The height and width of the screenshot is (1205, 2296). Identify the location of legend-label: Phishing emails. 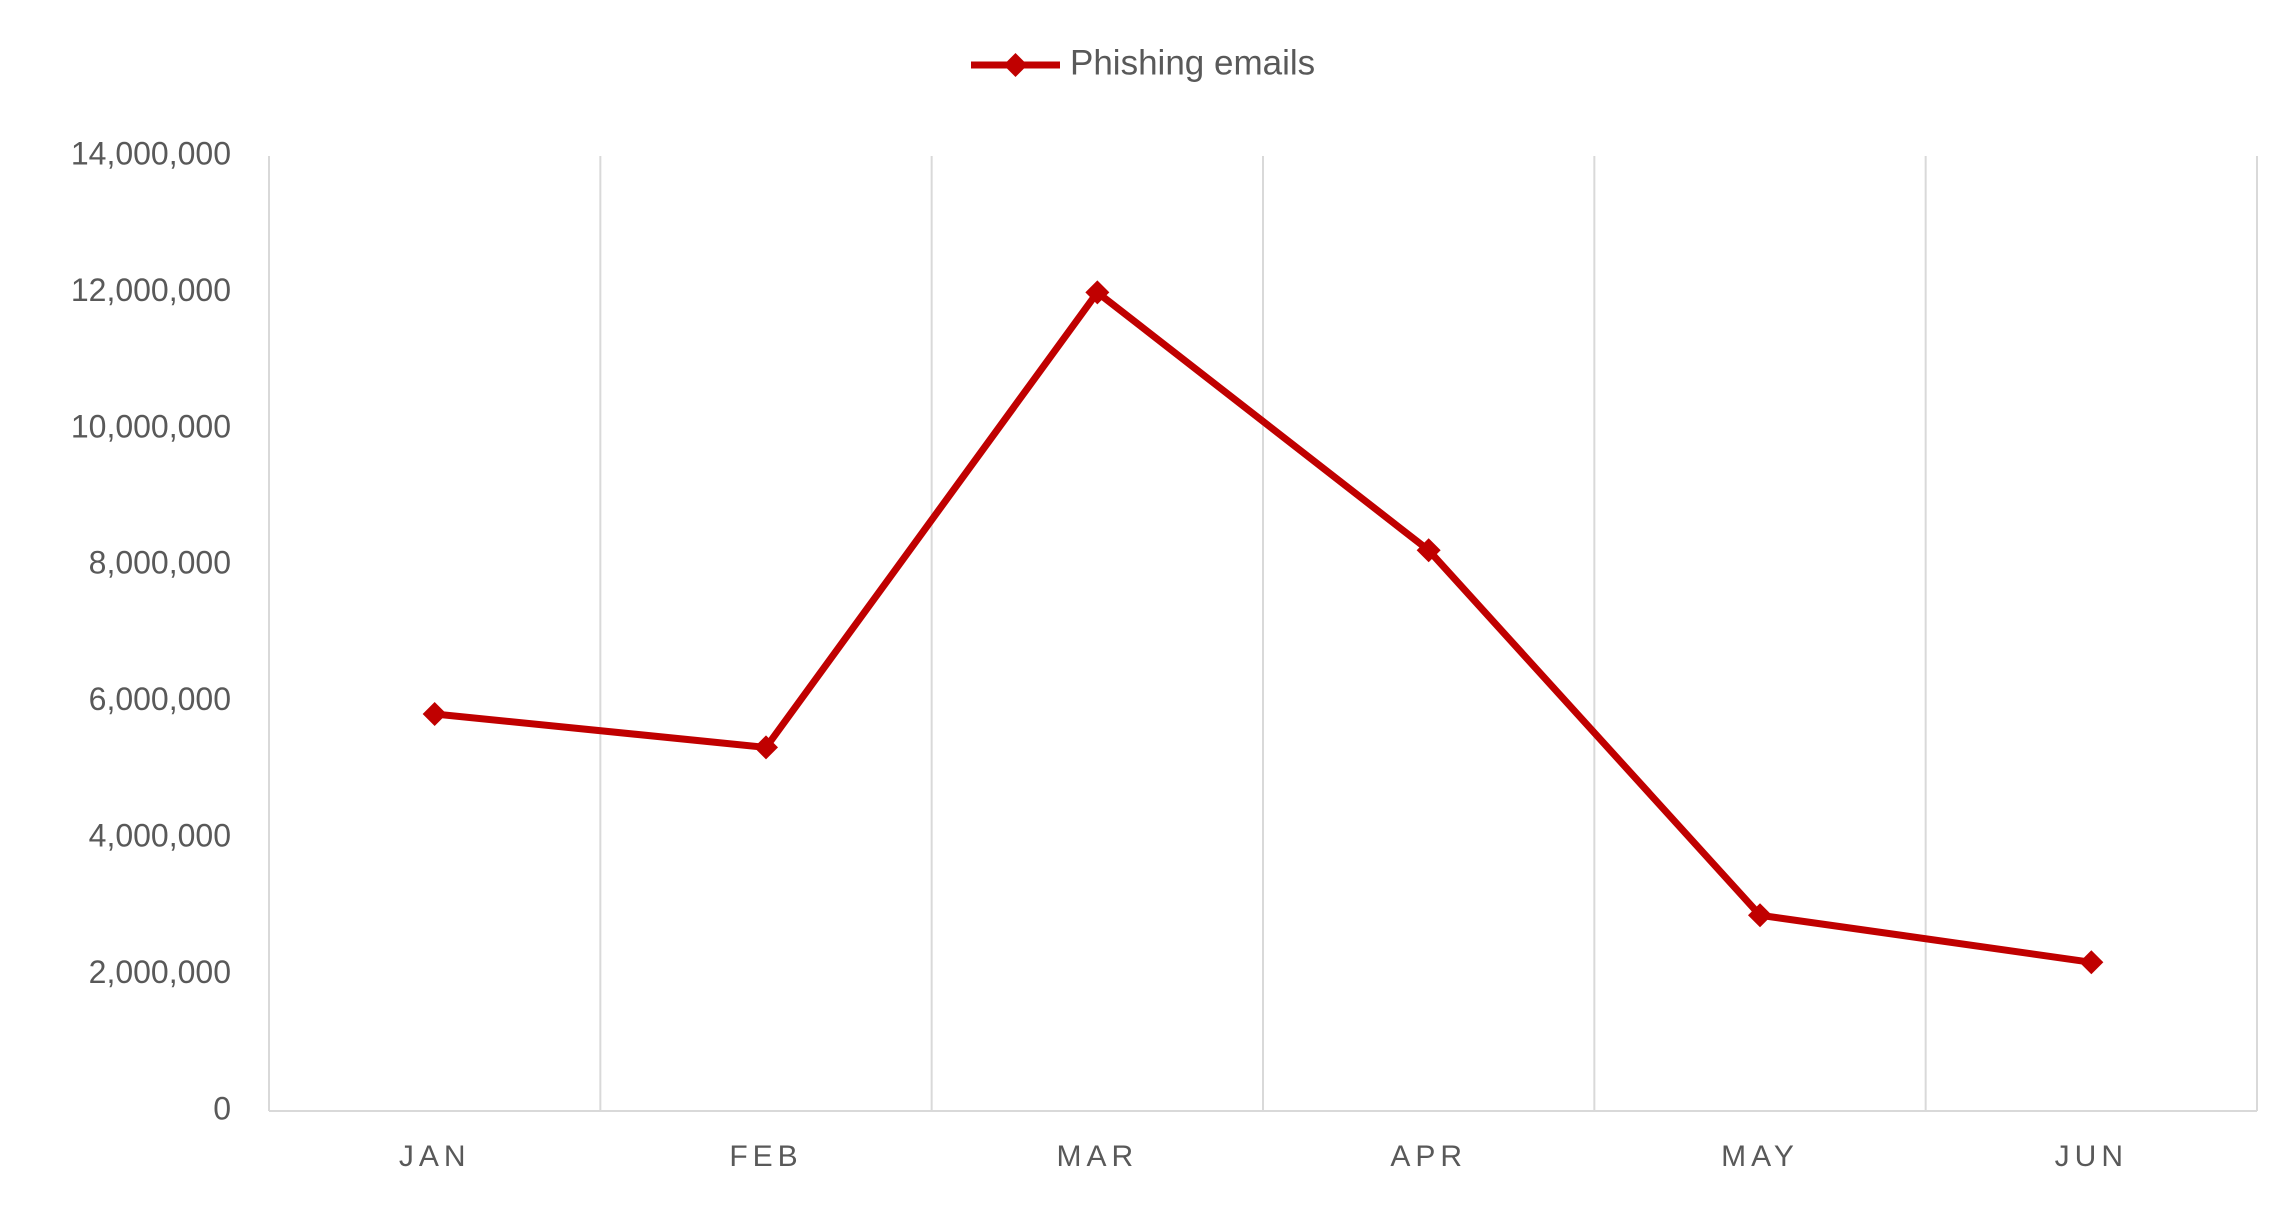
(1192, 62).